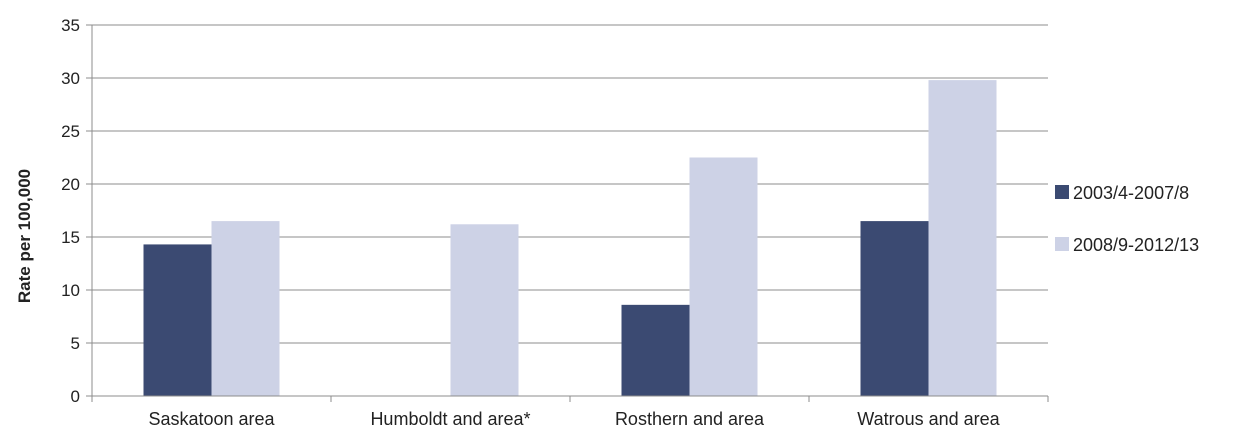  Describe the element at coordinates (24, 236) in the screenshot. I see `y-axis-title: Rate per 100,000` at that location.